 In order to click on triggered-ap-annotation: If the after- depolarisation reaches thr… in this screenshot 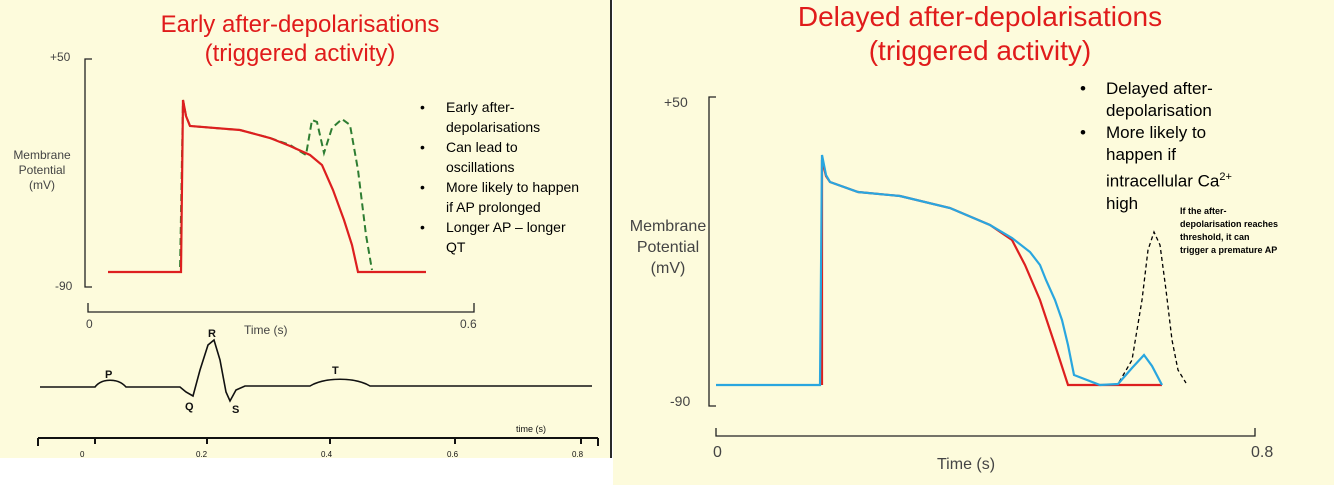, I will do `click(1229, 230)`.